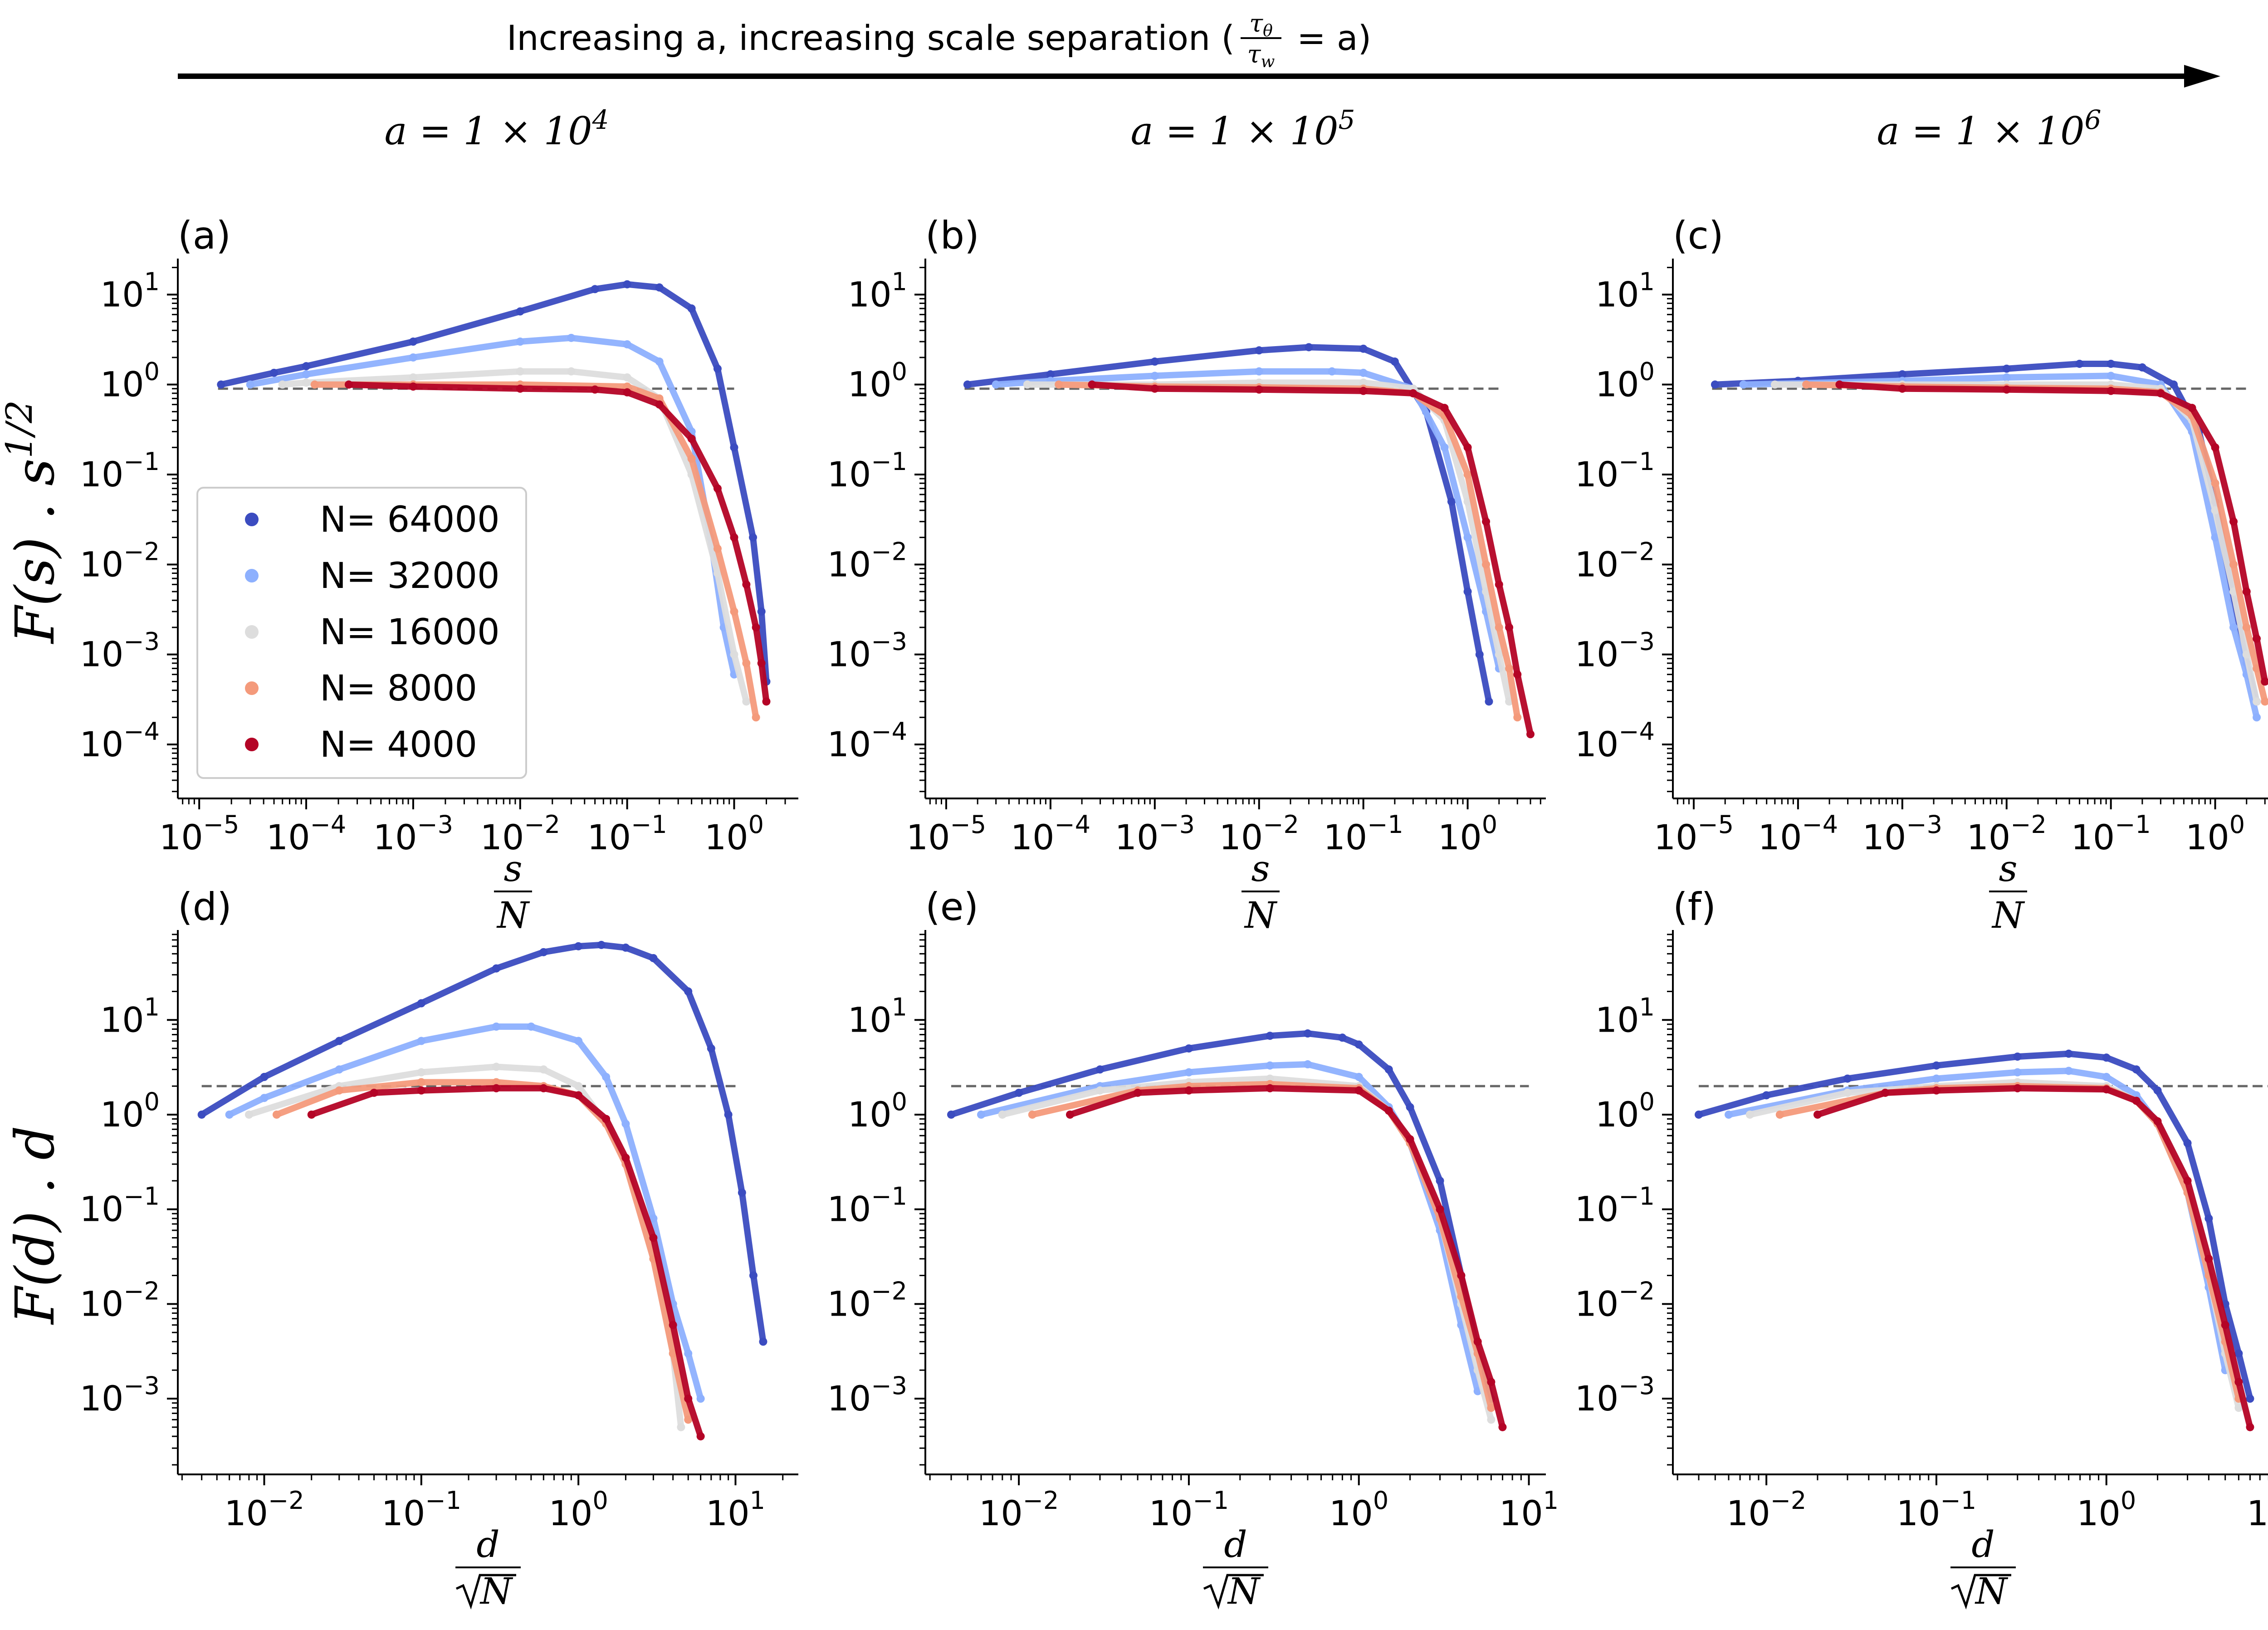 Image resolution: width=2268 pixels, height=1630 pixels. Describe the element at coordinates (1211, 1500) in the screenshot. I see `x-tick-exp: −1` at that location.